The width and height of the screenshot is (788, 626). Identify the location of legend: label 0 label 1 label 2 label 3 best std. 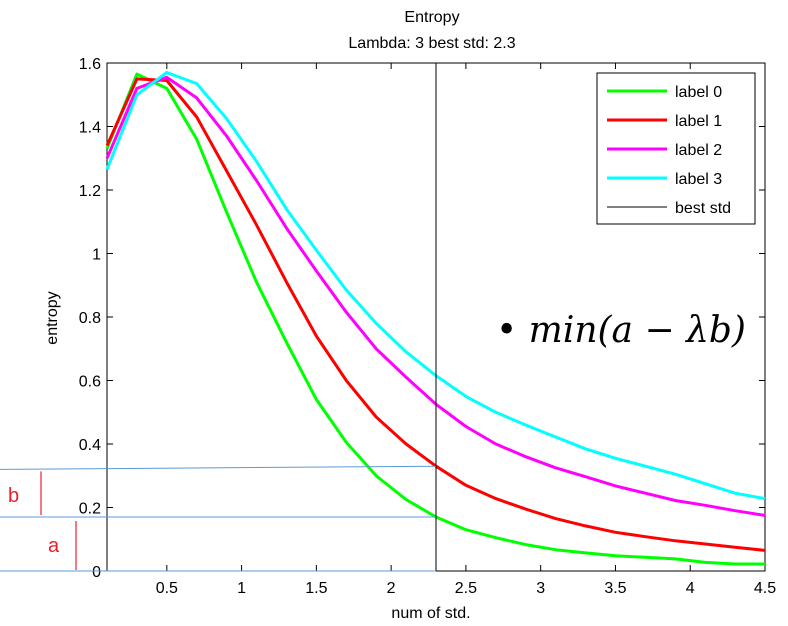
(676, 148).